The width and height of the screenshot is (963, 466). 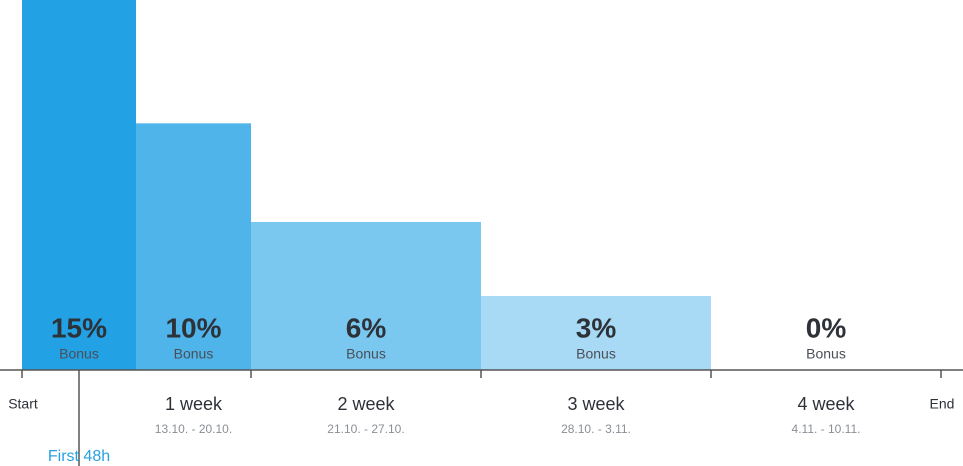 What do you see at coordinates (596, 404) in the screenshot?
I see `x-tick-label: 3 week` at bounding box center [596, 404].